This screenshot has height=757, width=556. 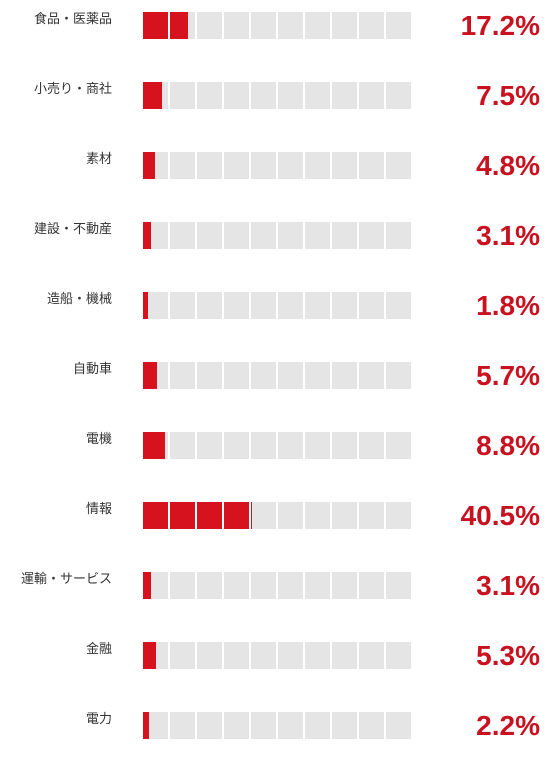 What do you see at coordinates (508, 725) in the screenshot?
I see `value-label: 2.2%` at bounding box center [508, 725].